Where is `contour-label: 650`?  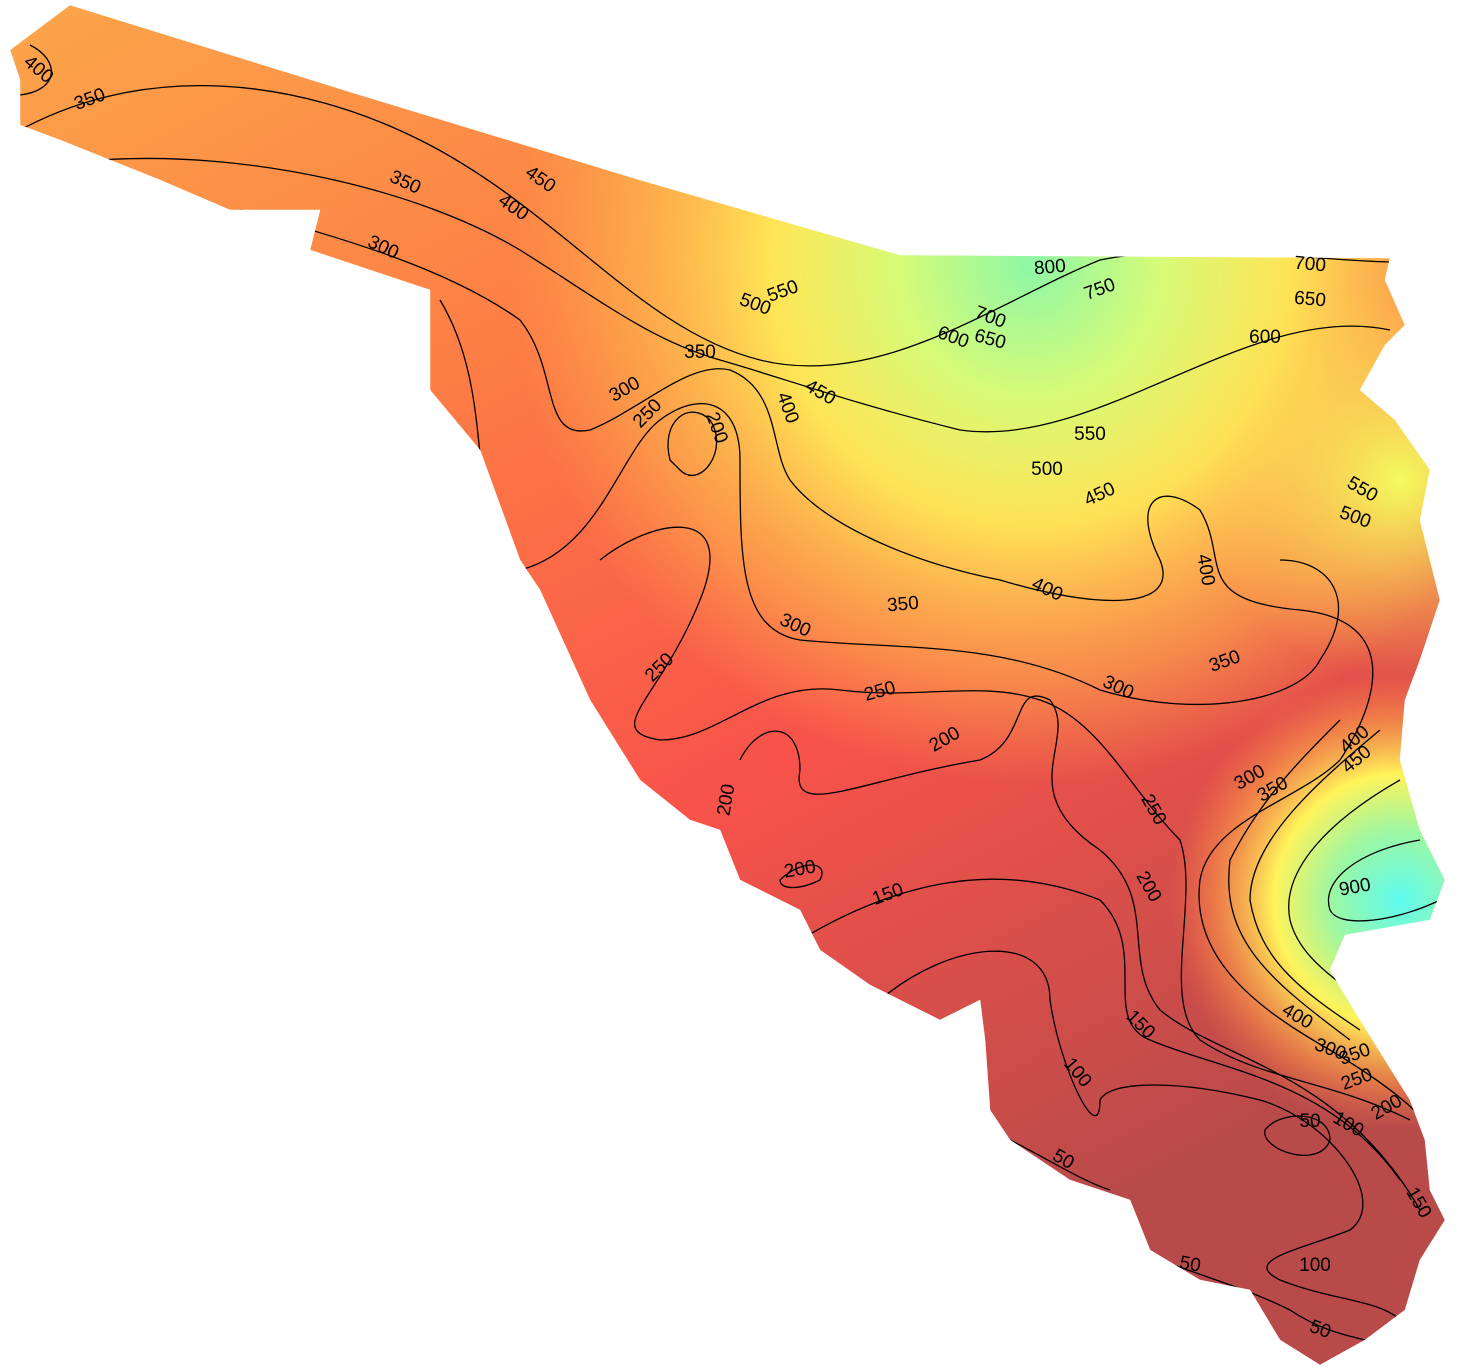 contour-label: 650 is located at coordinates (1309, 300).